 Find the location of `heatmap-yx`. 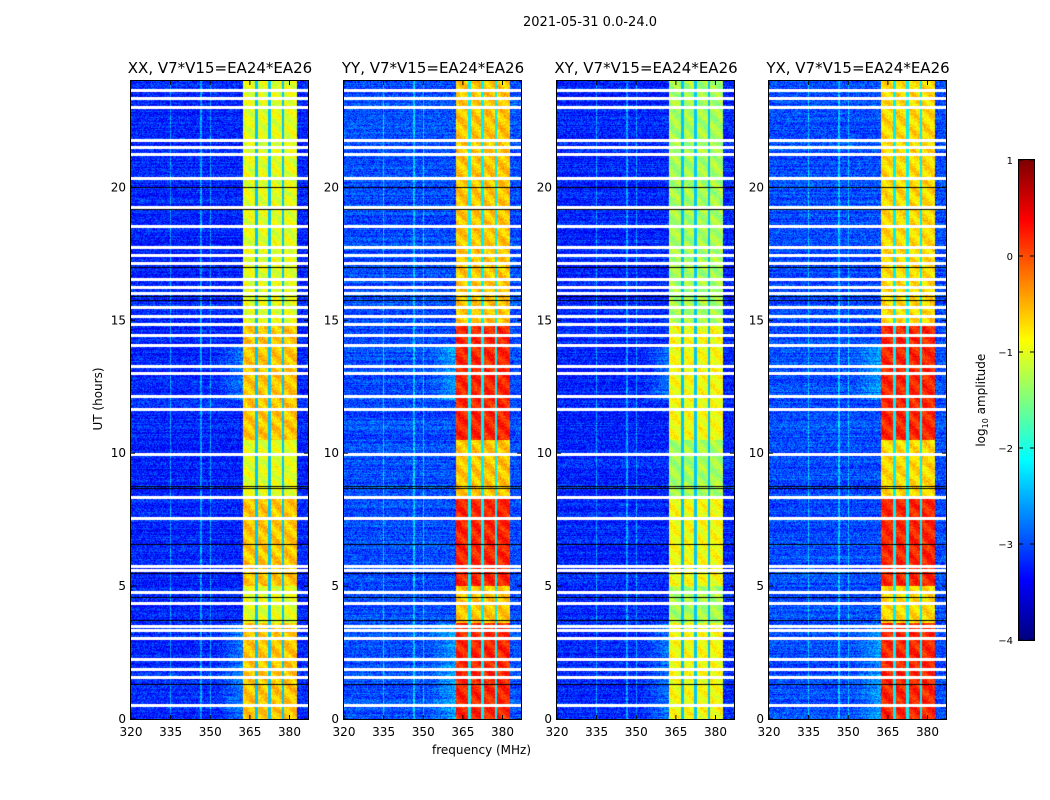

heatmap-yx is located at coordinates (857, 400).